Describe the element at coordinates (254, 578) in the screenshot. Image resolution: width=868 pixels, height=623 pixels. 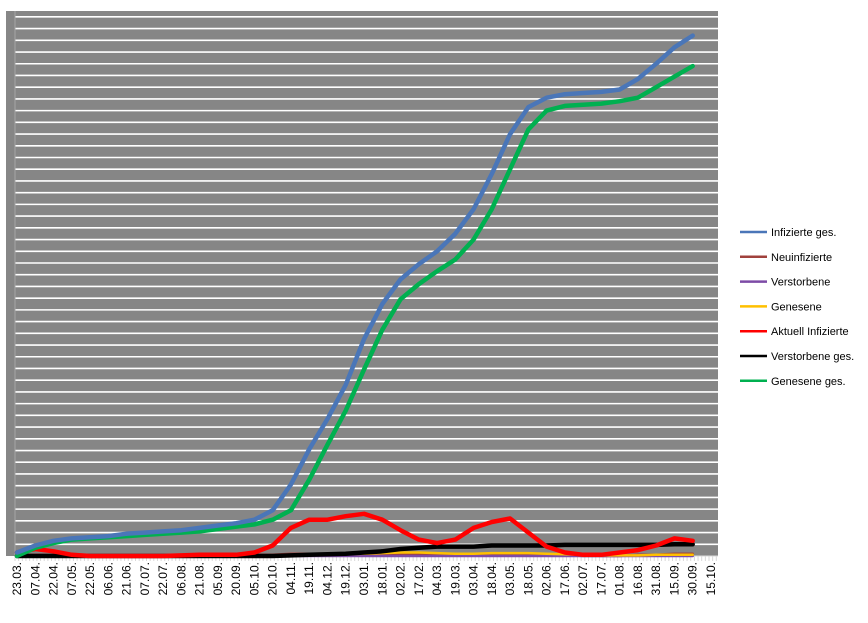
I see `x-tick-label: 05.10.` at that location.